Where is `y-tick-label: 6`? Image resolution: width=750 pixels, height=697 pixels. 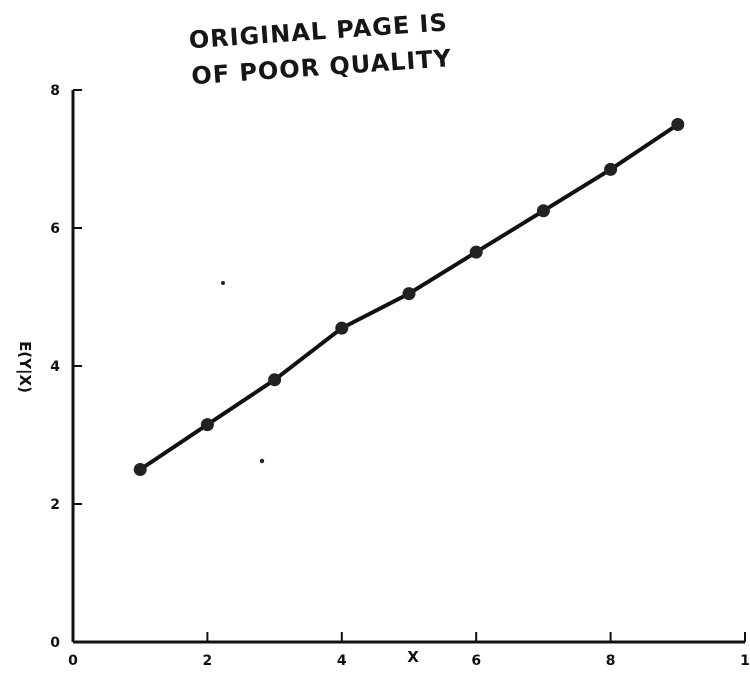 y-tick-label: 6 is located at coordinates (55, 229).